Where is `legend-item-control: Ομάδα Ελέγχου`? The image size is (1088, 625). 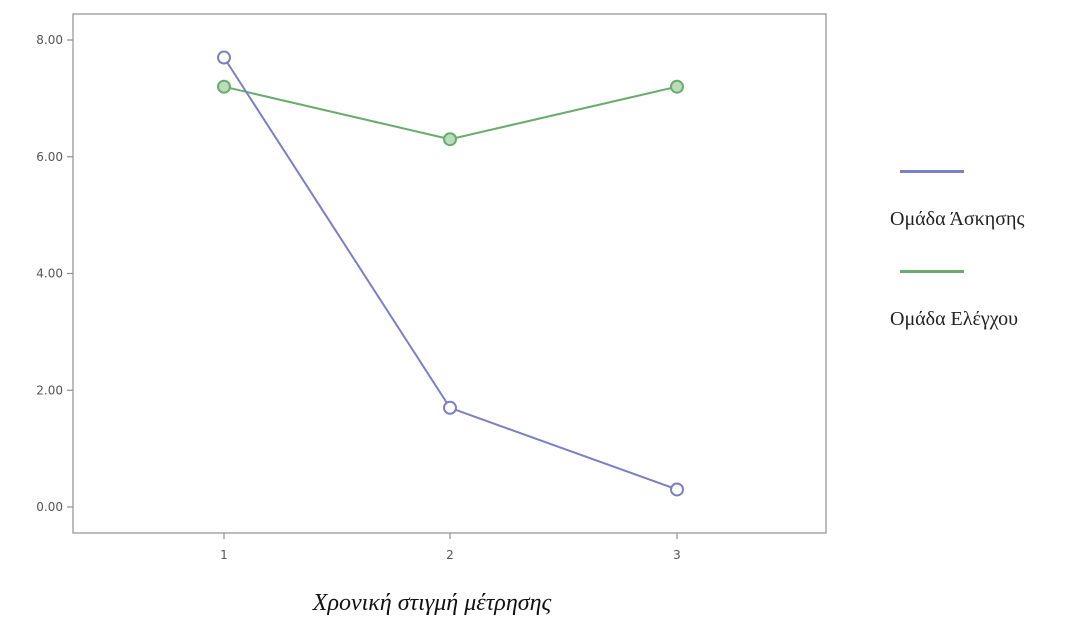
legend-item-control: Ομάδα Ελέγχου is located at coordinates (987, 310).